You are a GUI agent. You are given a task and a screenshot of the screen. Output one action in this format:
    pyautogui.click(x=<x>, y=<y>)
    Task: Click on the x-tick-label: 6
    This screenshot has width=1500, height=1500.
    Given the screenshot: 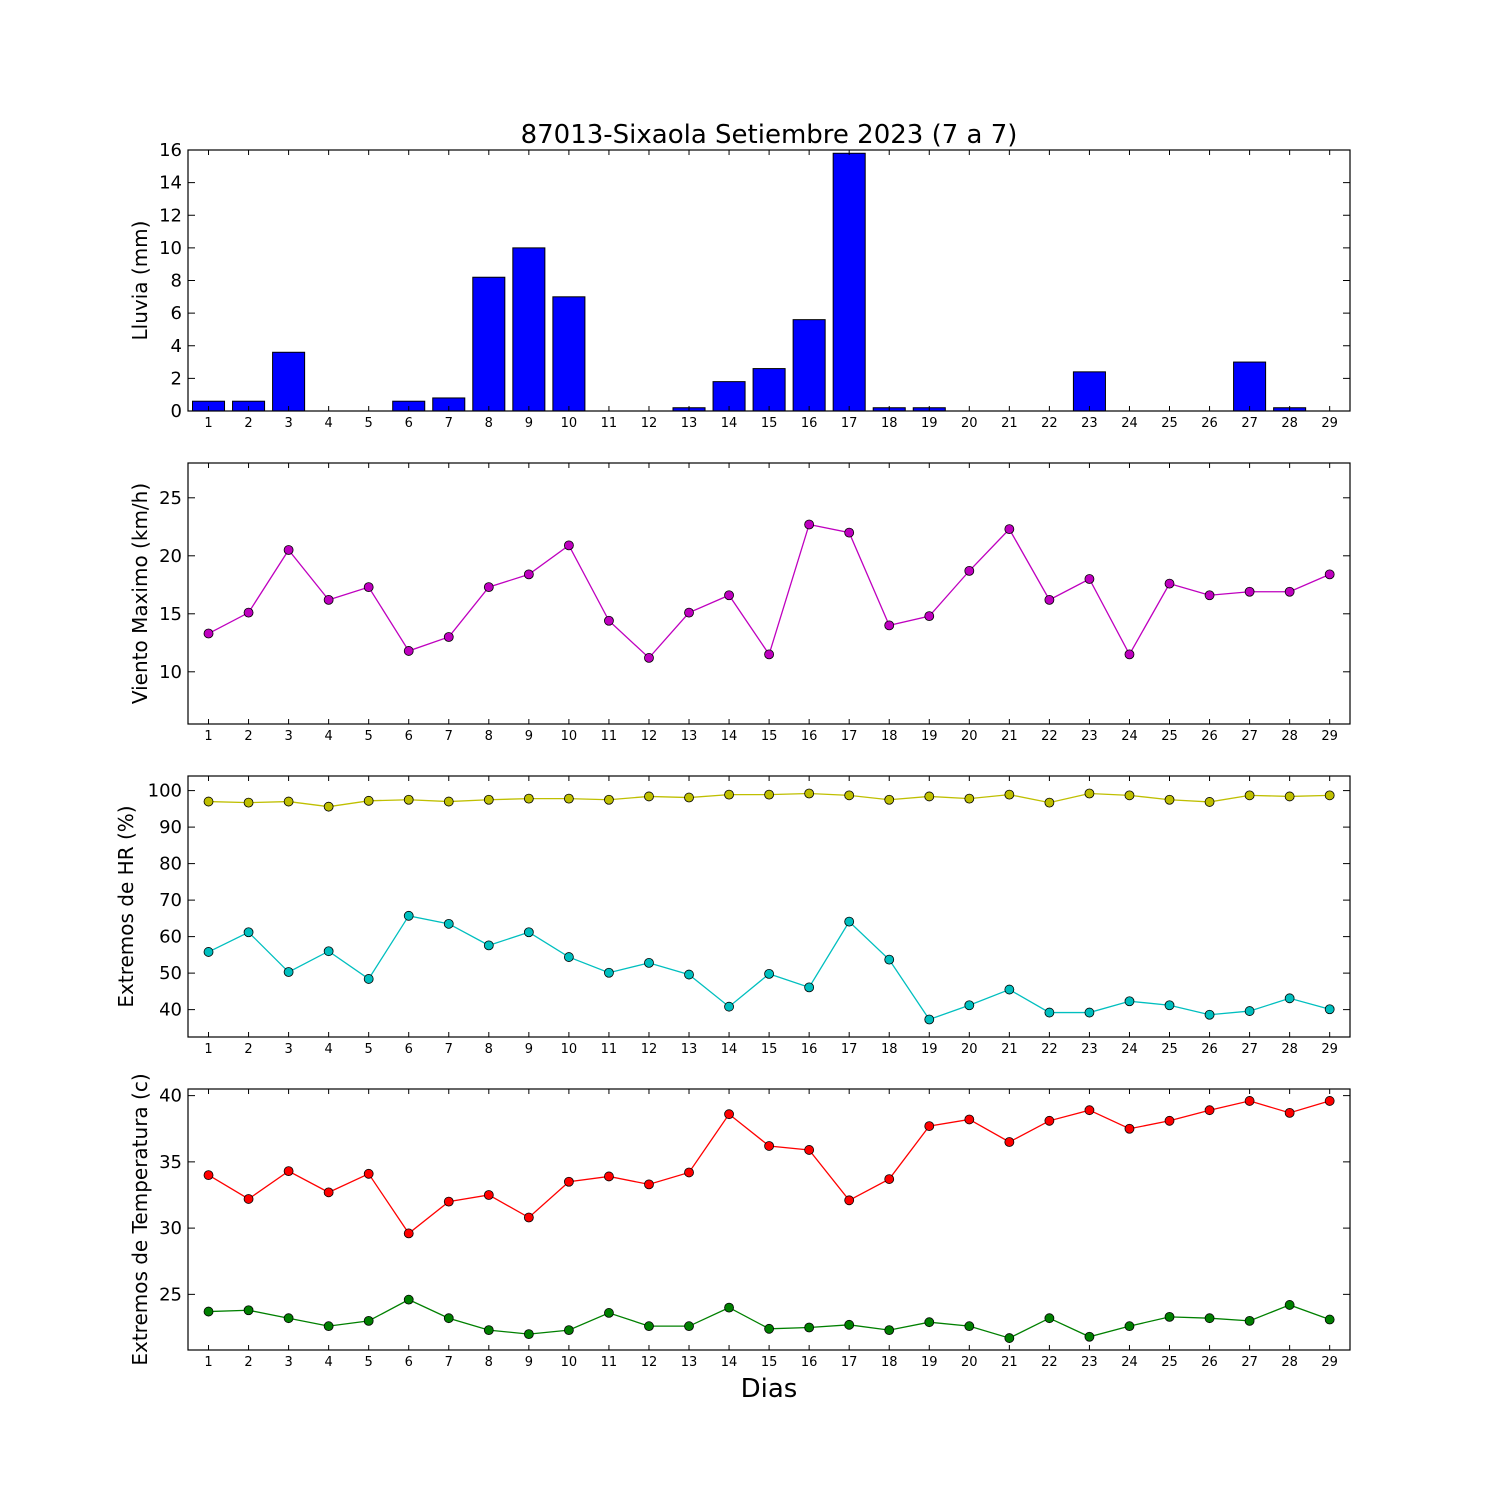 What is the action you would take?
    pyautogui.click(x=409, y=736)
    